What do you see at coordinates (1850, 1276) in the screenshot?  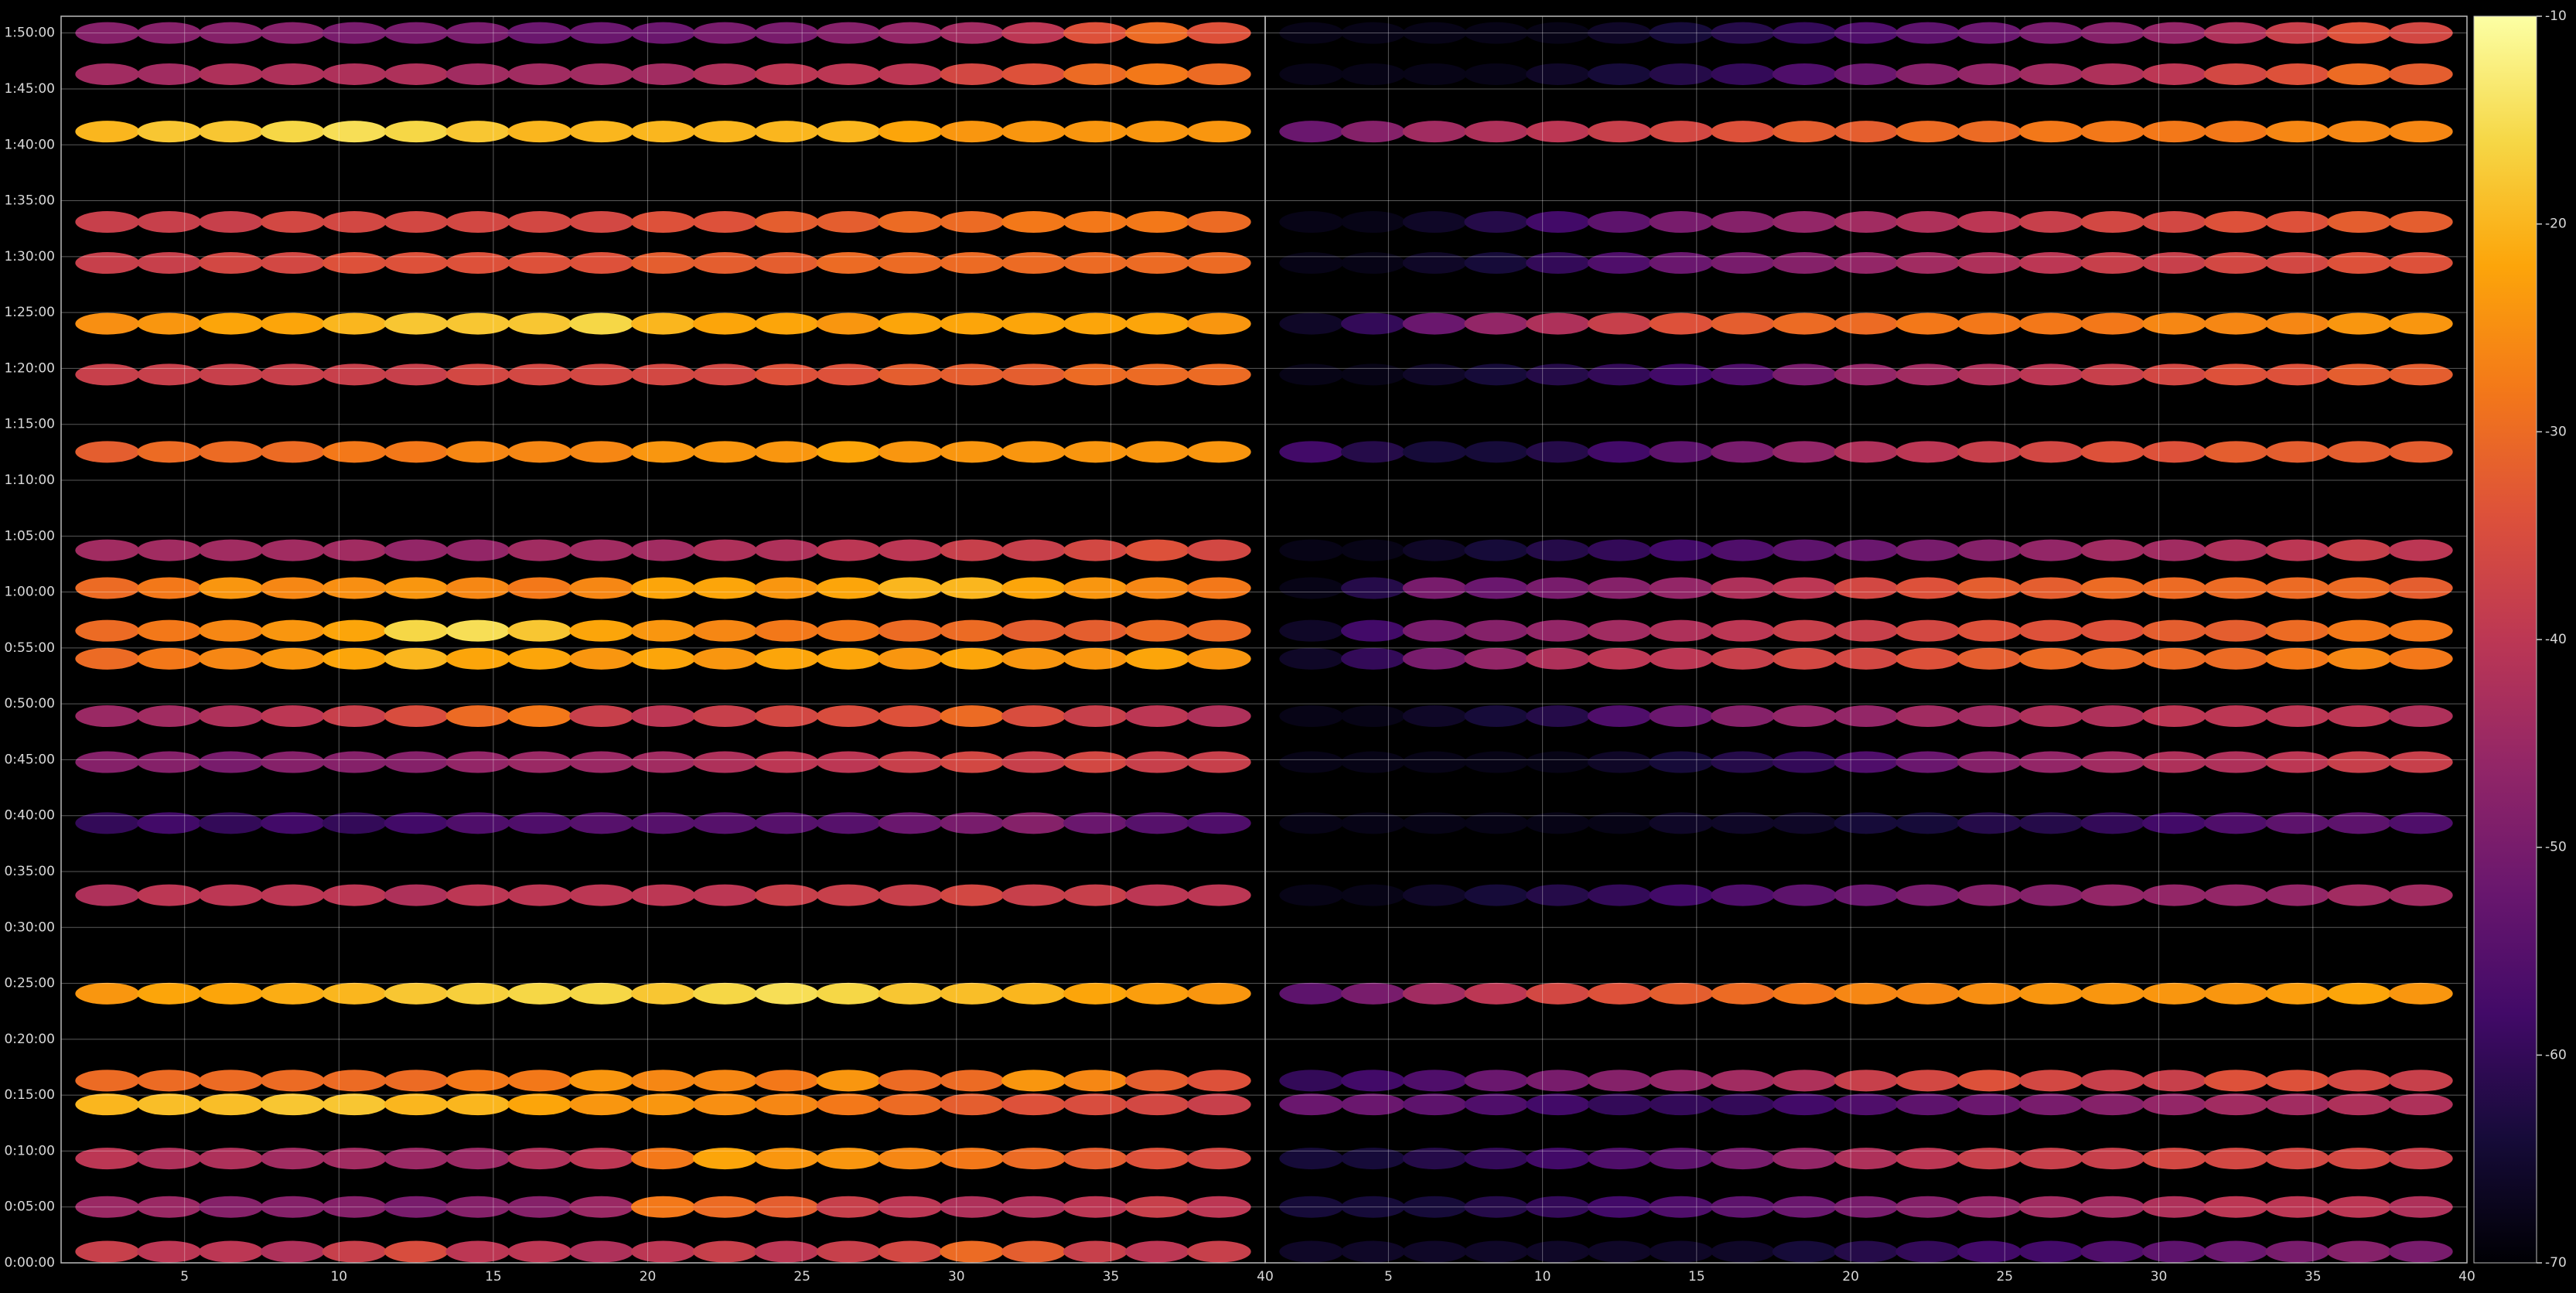 I see `x-tick-label: 20` at bounding box center [1850, 1276].